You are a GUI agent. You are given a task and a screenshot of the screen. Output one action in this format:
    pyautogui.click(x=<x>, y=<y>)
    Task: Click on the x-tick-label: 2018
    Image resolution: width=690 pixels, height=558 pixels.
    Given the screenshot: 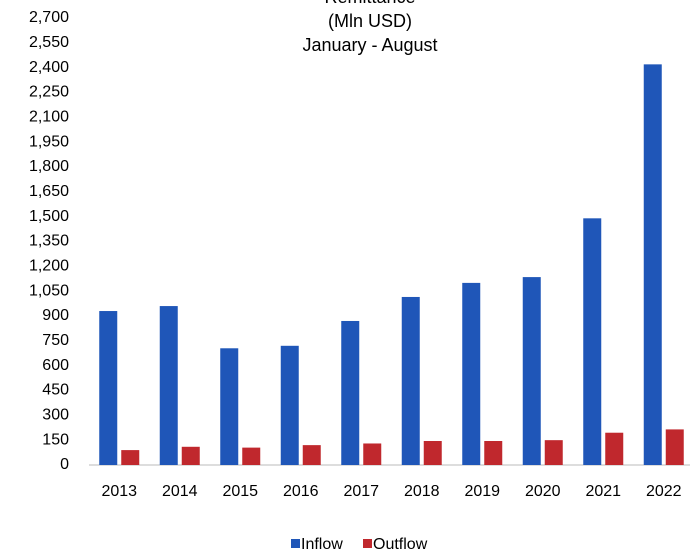 What is the action you would take?
    pyautogui.click(x=422, y=491)
    